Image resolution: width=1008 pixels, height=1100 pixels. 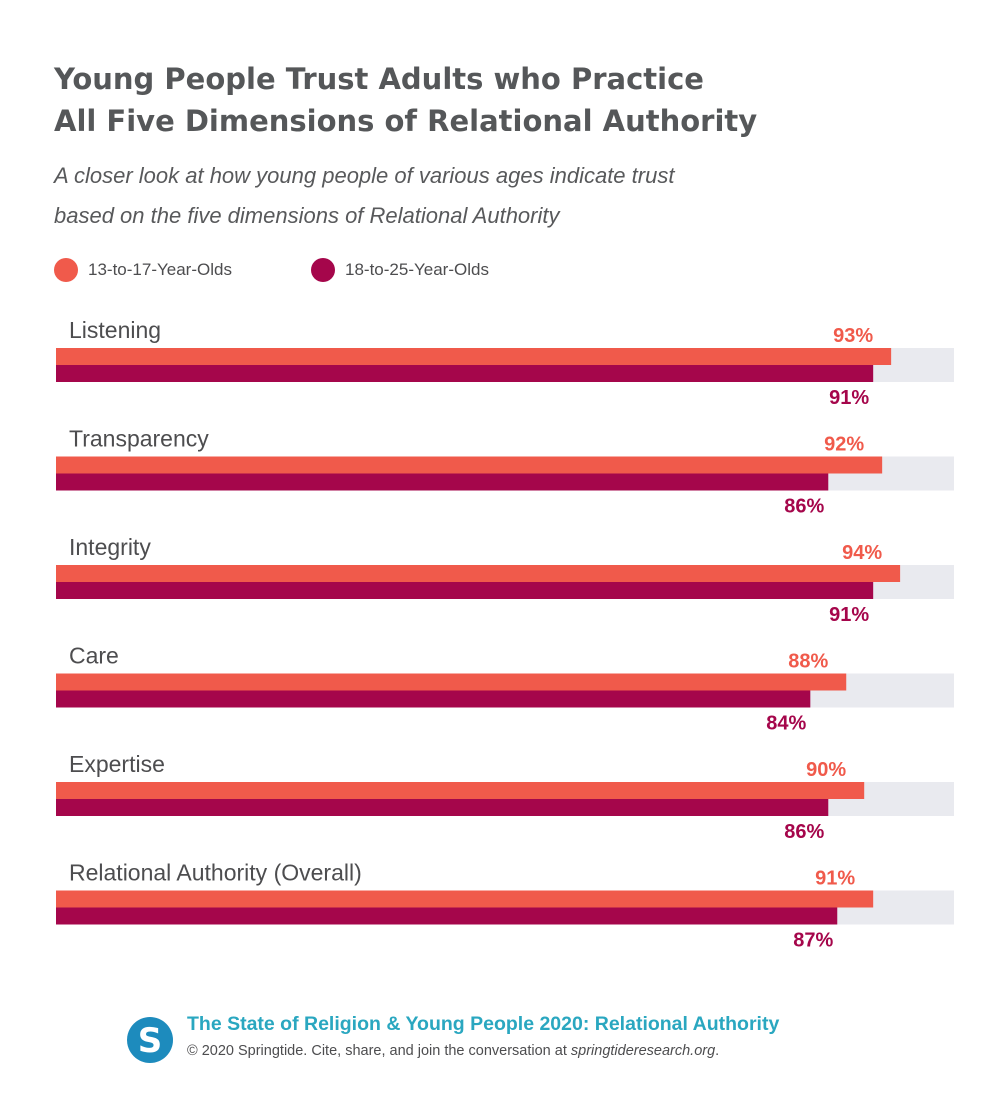 What do you see at coordinates (433, 699) in the screenshot?
I see `bar-18-to-25-care` at bounding box center [433, 699].